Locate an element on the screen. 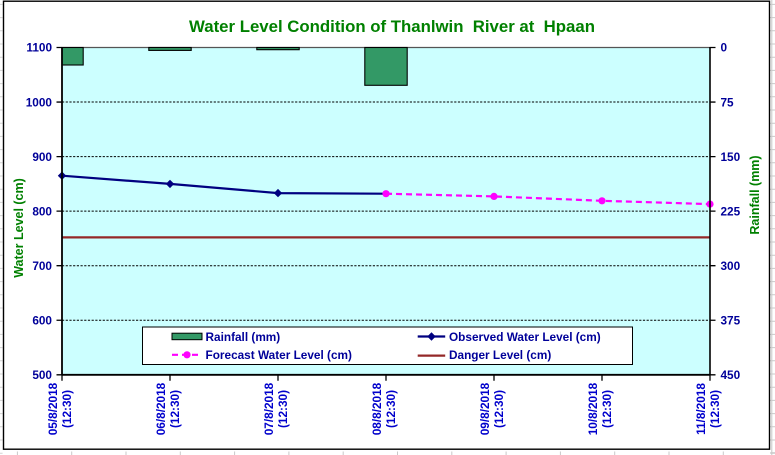 This screenshot has height=455, width=775. svg-text: 150 is located at coordinates (731, 157).